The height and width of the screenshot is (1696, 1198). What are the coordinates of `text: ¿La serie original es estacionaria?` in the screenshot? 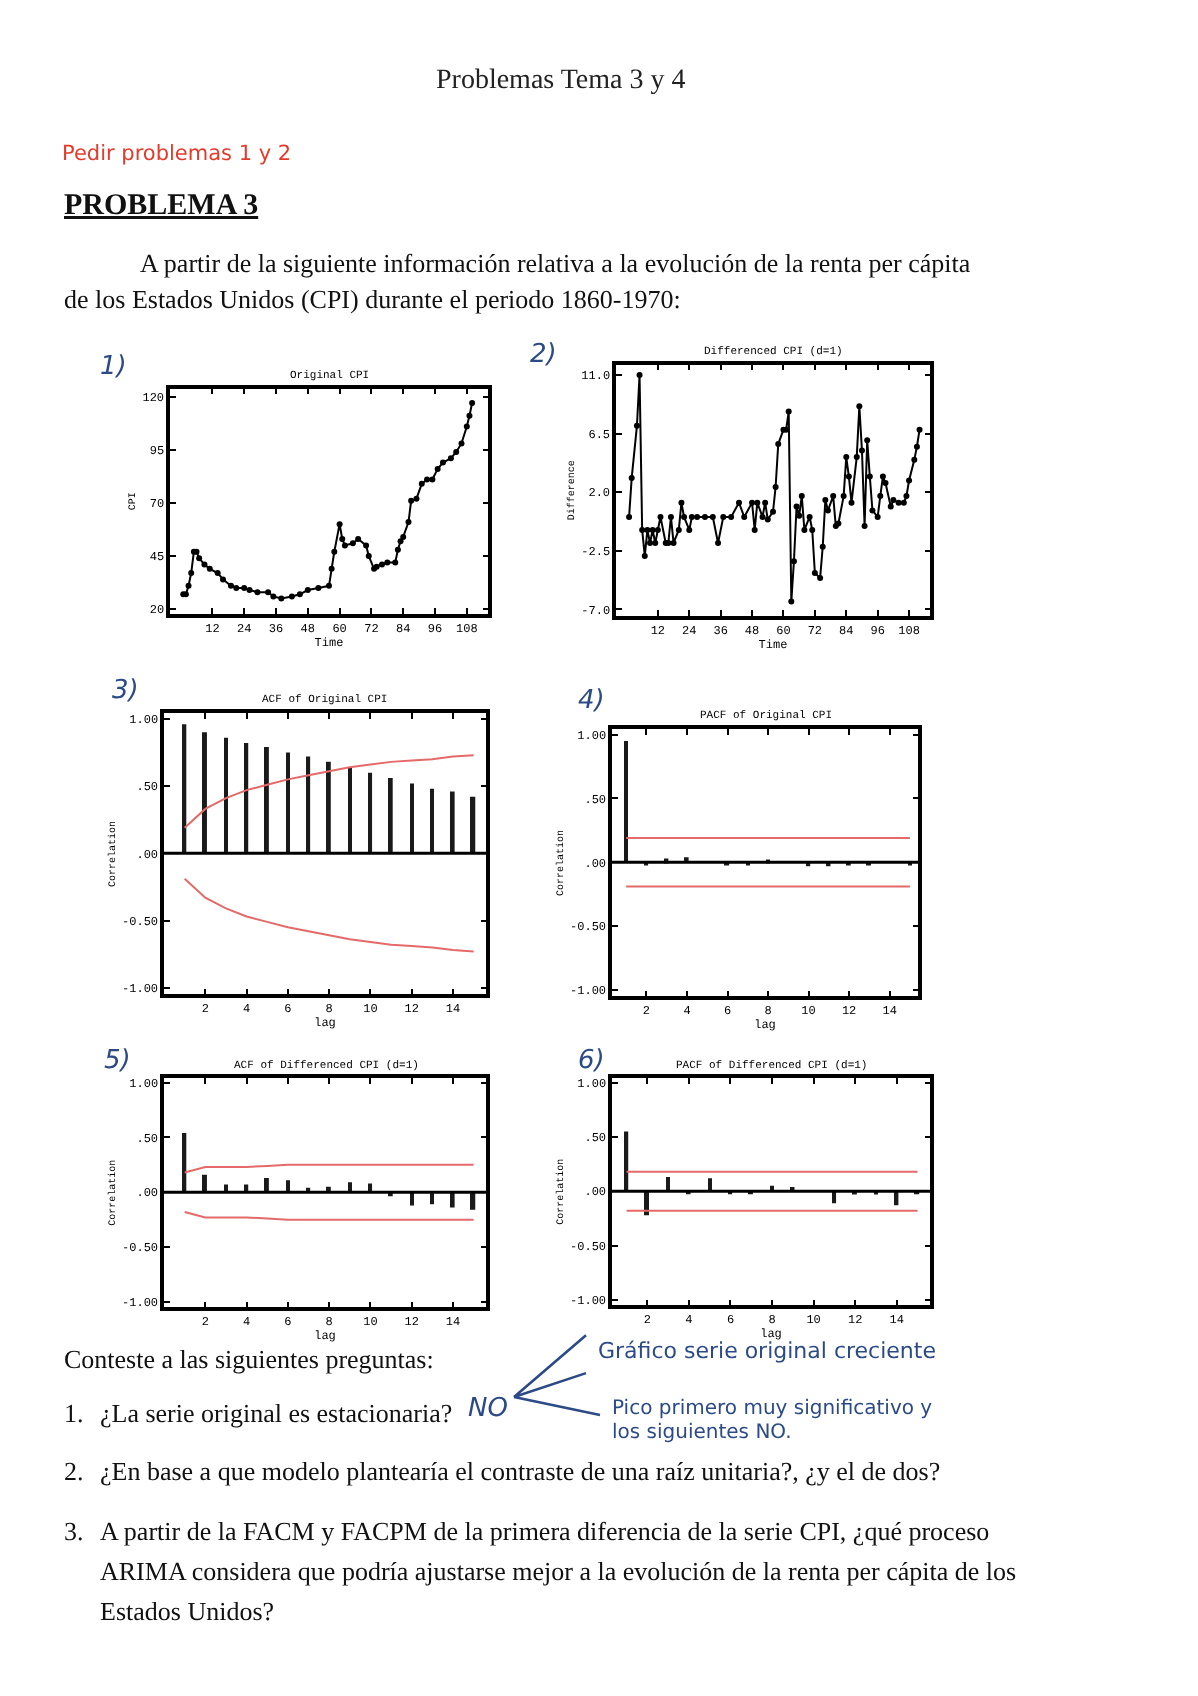 It's located at (276, 1413).